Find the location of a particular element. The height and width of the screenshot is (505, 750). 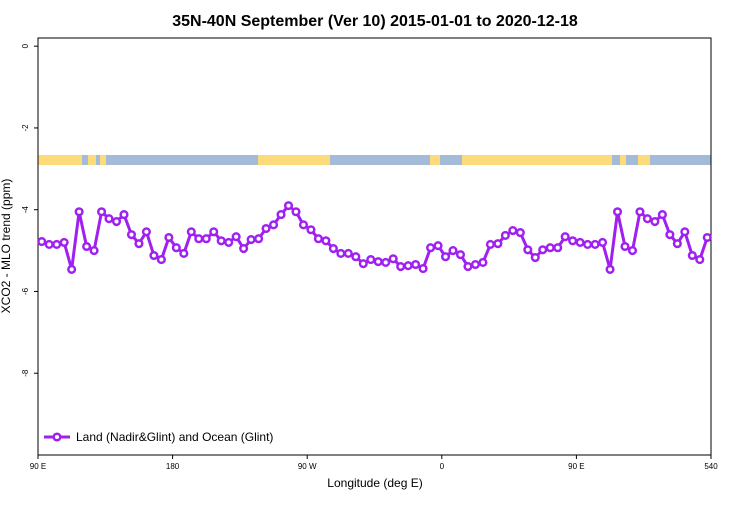

land-ocean-strip is located at coordinates (374, 160).